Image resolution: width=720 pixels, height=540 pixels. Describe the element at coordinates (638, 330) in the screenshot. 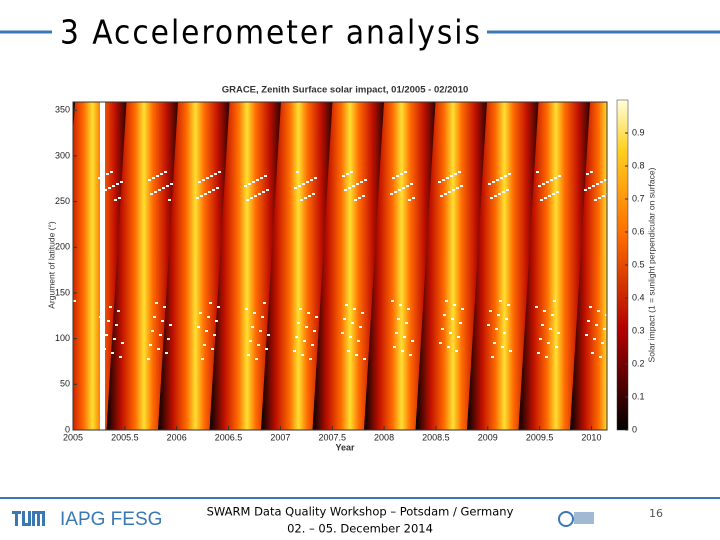

I see `colorbar-tick-label: 0.3` at that location.